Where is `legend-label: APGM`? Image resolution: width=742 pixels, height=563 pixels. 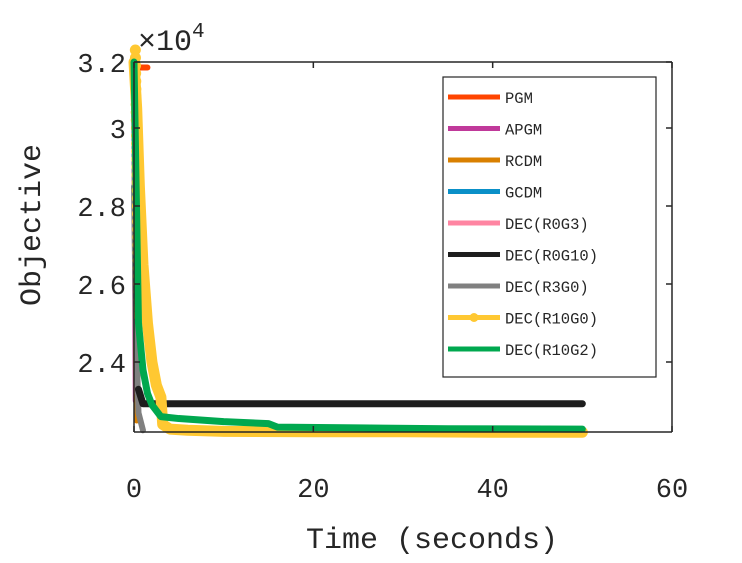
legend-label: APGM is located at coordinates (523, 131).